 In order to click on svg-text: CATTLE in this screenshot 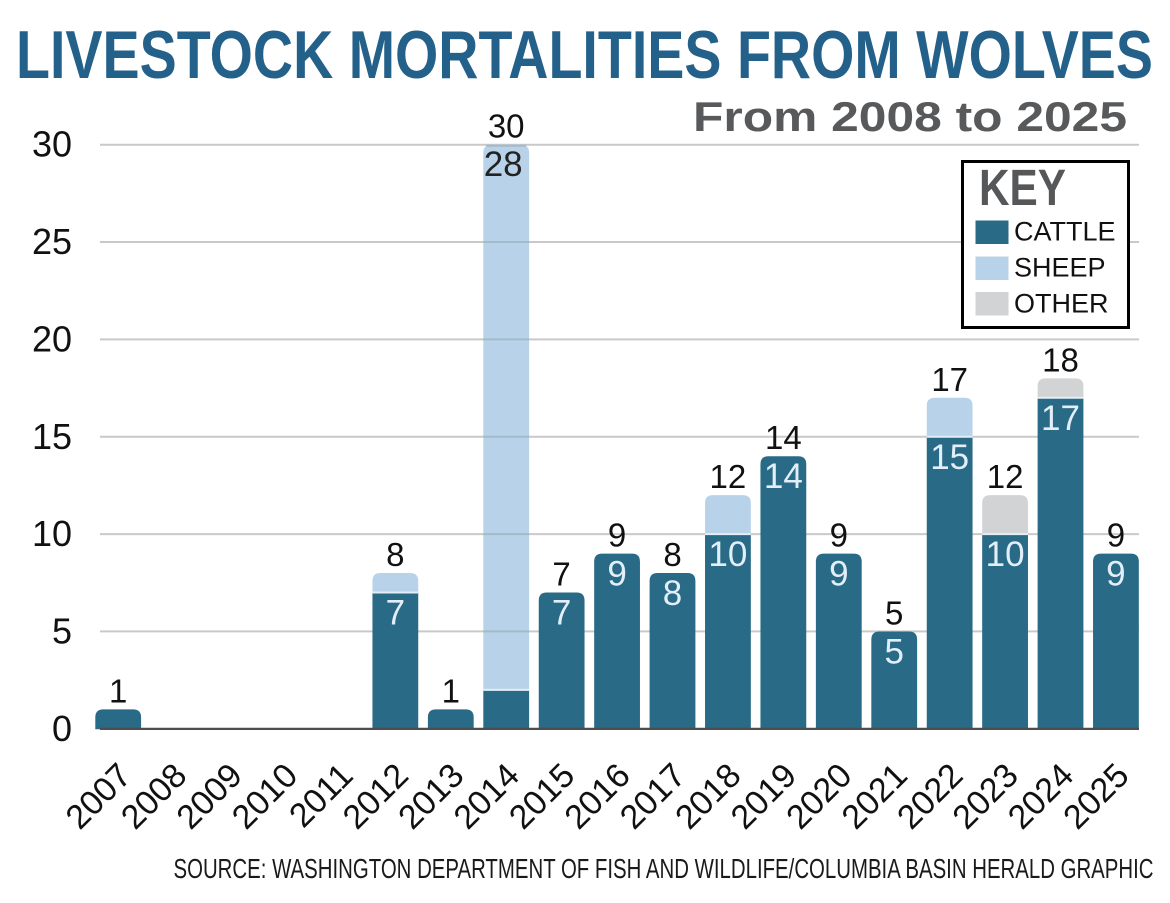, I will do `click(1065, 232)`.